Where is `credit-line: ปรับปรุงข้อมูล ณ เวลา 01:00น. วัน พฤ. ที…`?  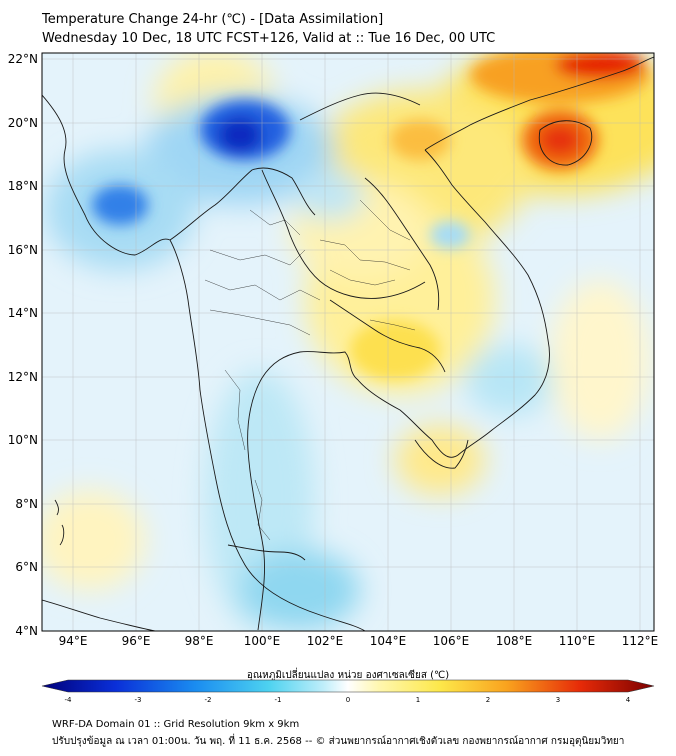 credit-line: ปรับปรุงข้อมูล ณ เวลา 01:00น. วัน พฤ. ที… is located at coordinates (338, 741).